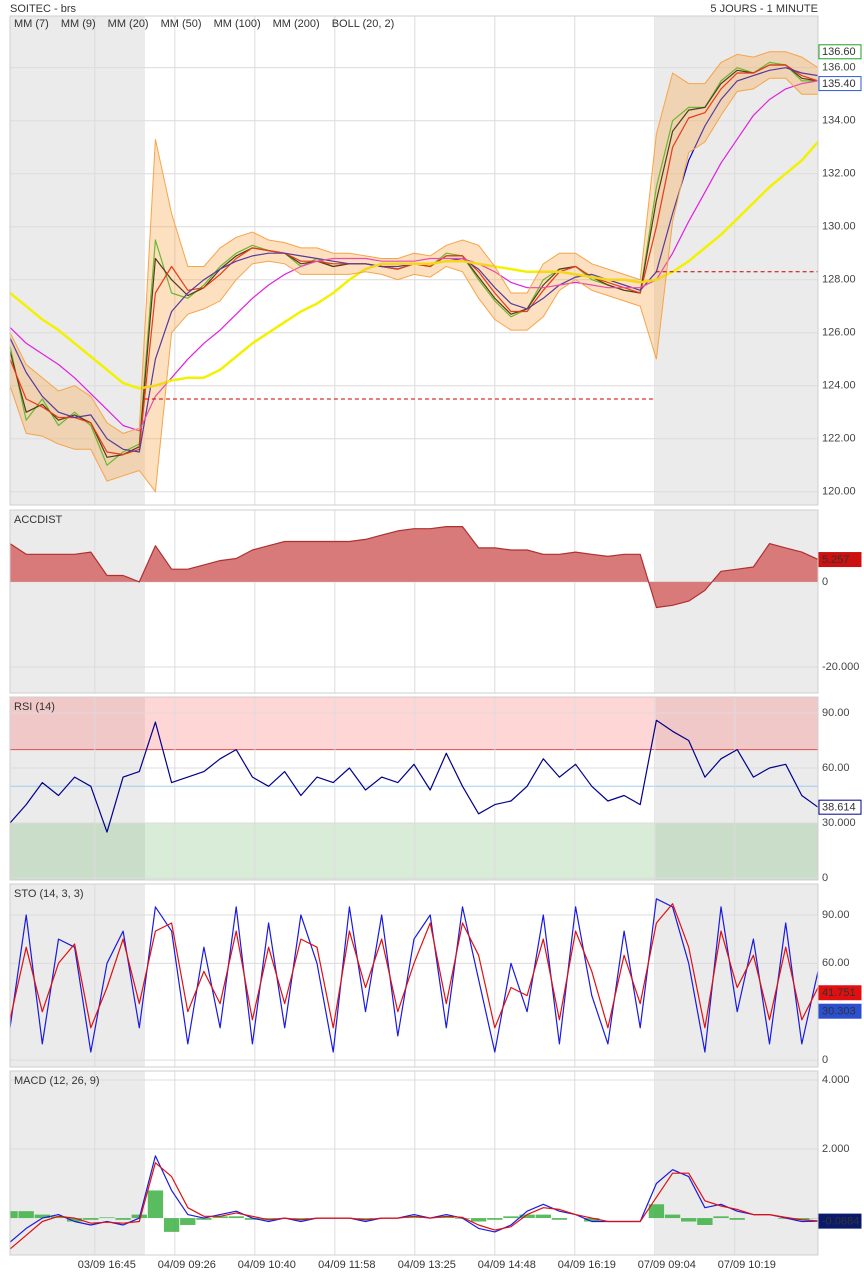  I want to click on legend-entry: MM (100), so click(237, 24).